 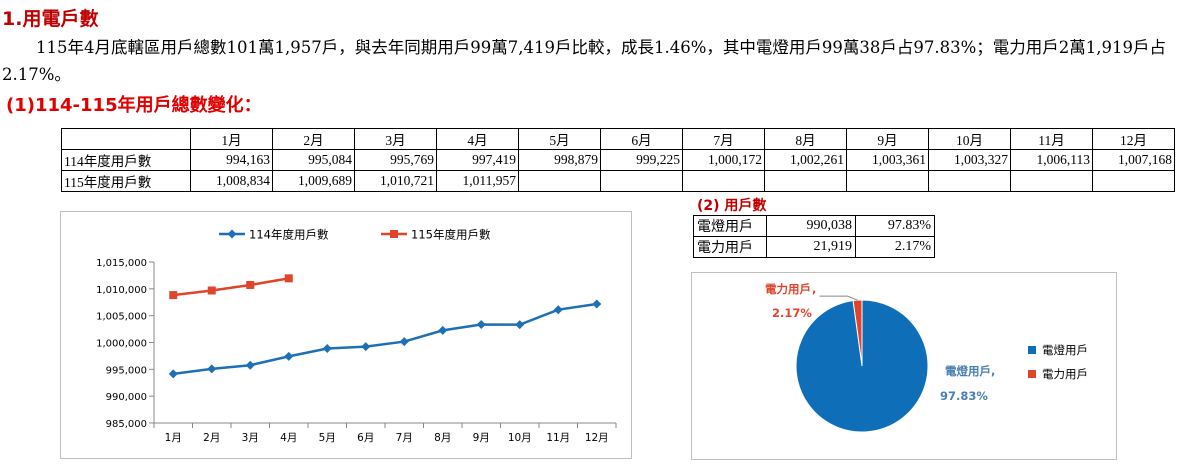 I want to click on summary-share: 2.17%, so click(x=895, y=247).